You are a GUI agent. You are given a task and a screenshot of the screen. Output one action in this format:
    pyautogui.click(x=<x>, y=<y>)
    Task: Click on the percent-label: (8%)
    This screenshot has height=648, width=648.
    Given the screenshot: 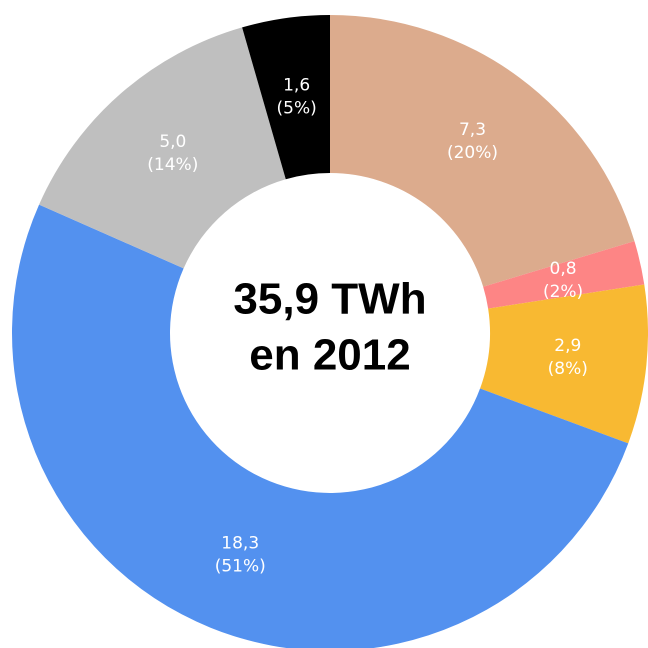 What is the action you would take?
    pyautogui.click(x=568, y=369)
    